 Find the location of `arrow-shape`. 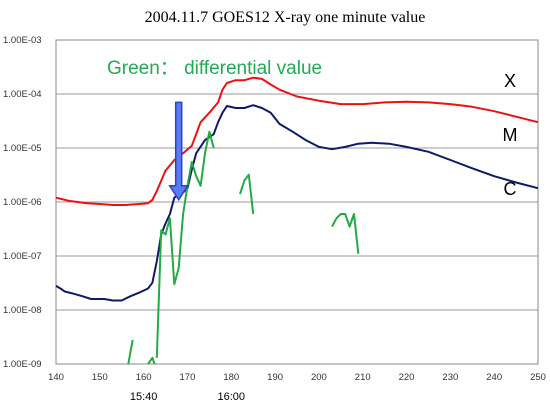

arrow-shape is located at coordinates (179, 151).